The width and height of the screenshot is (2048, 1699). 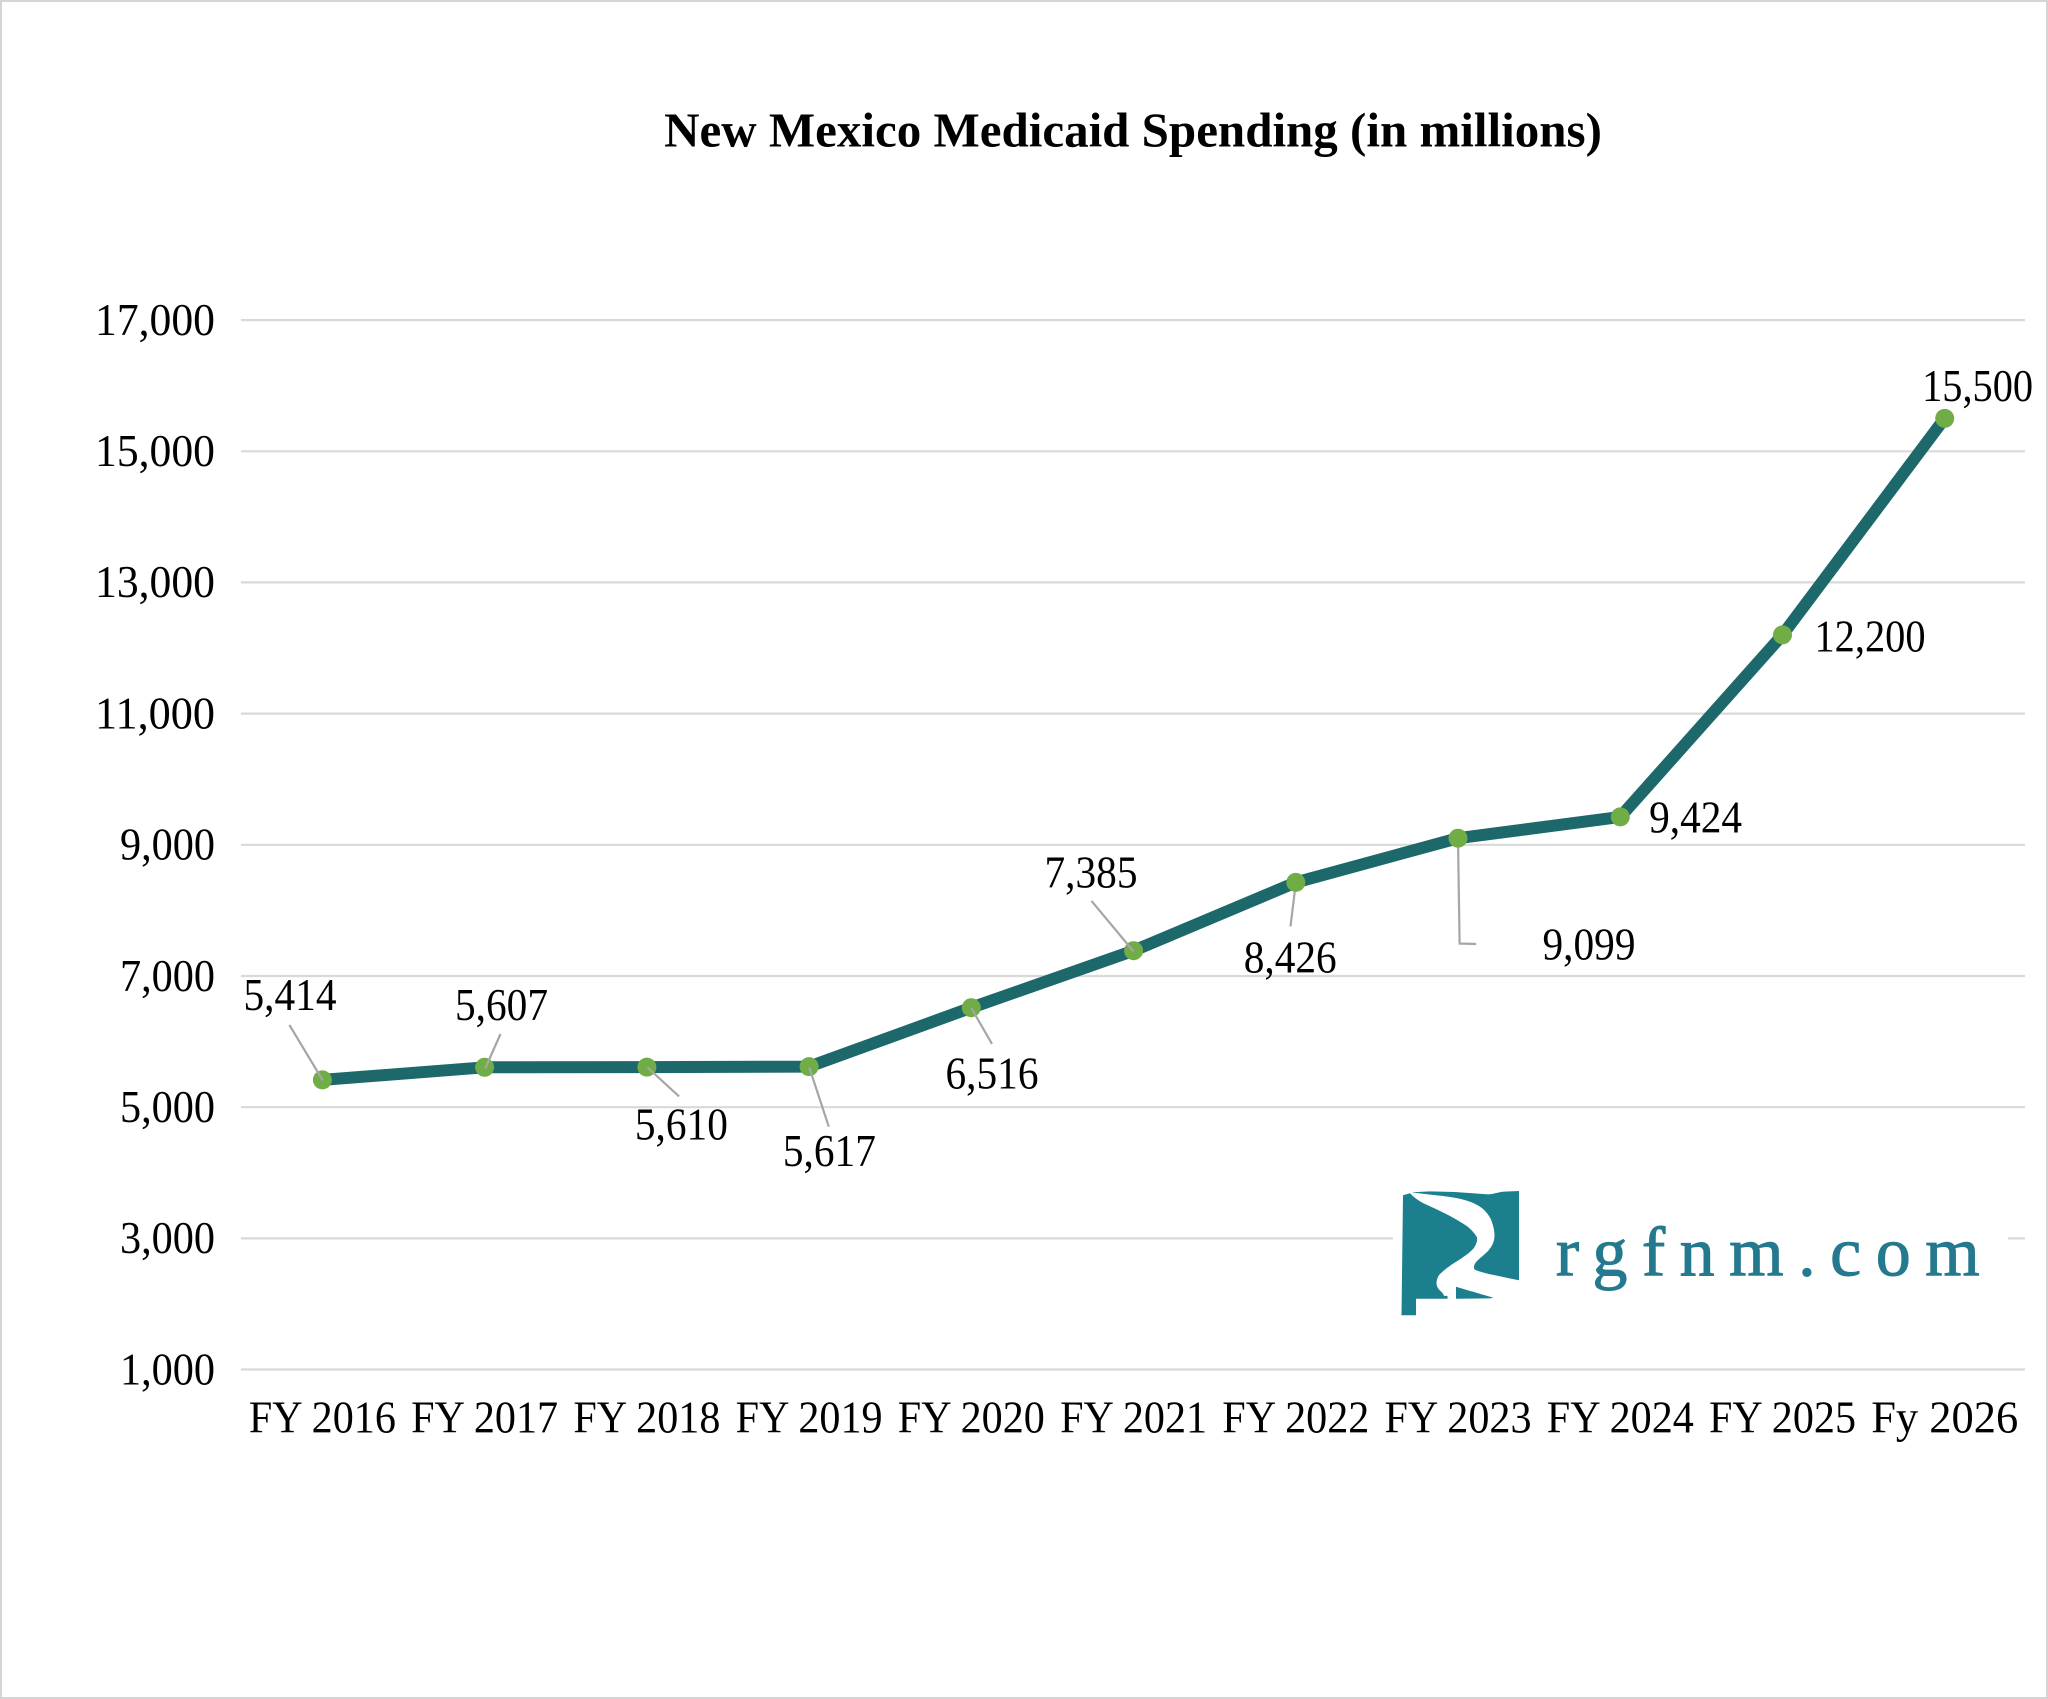 I want to click on svg-text: 7,385, so click(x=1091, y=872).